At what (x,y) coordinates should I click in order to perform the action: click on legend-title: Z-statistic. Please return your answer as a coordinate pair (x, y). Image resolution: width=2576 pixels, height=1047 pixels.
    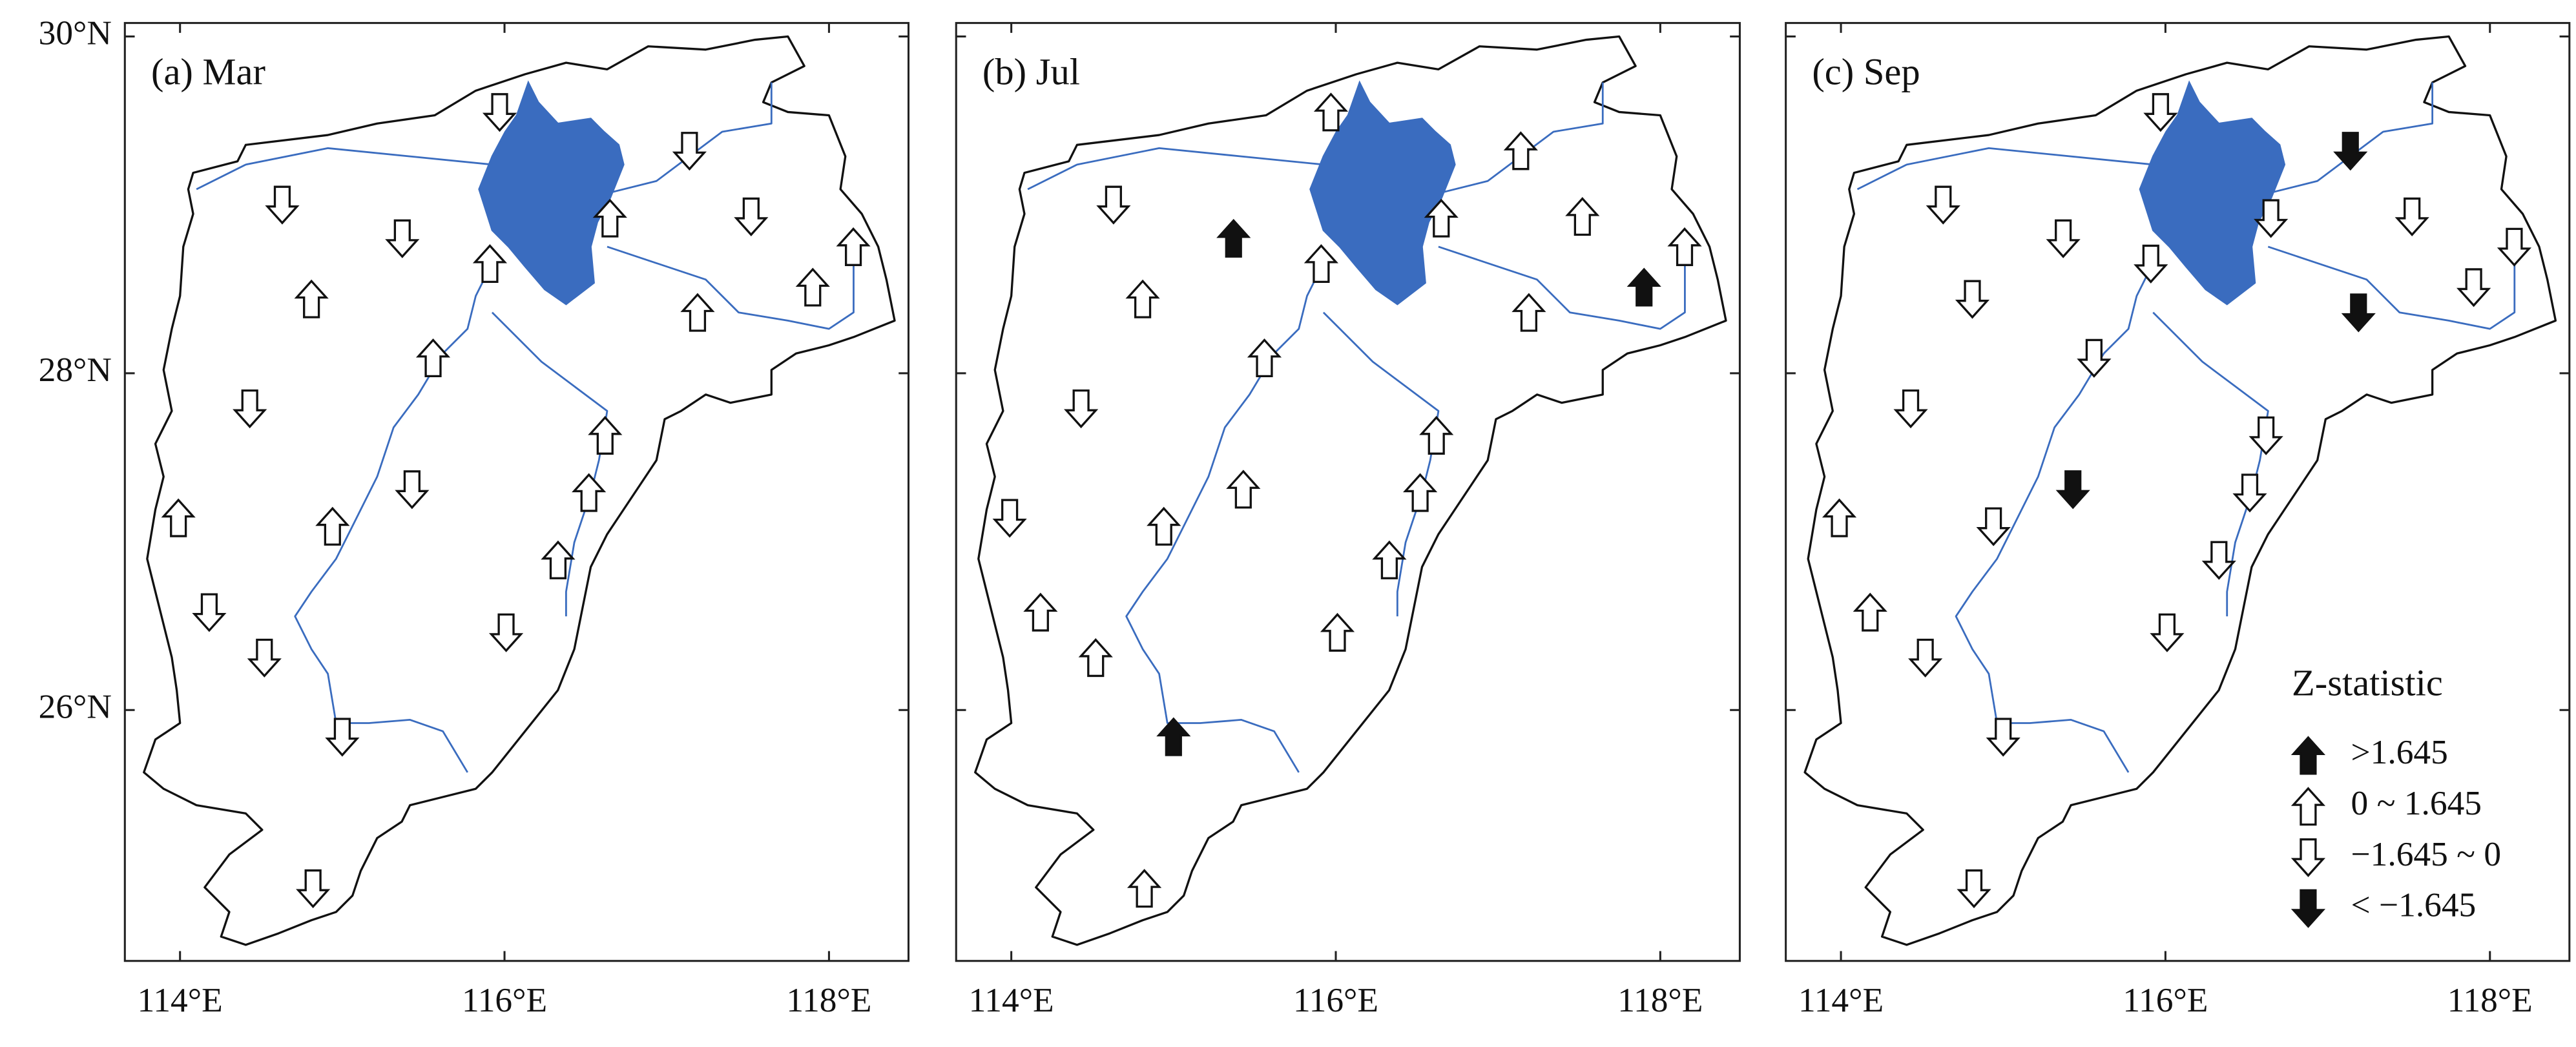
    Looking at the image, I should click on (2367, 682).